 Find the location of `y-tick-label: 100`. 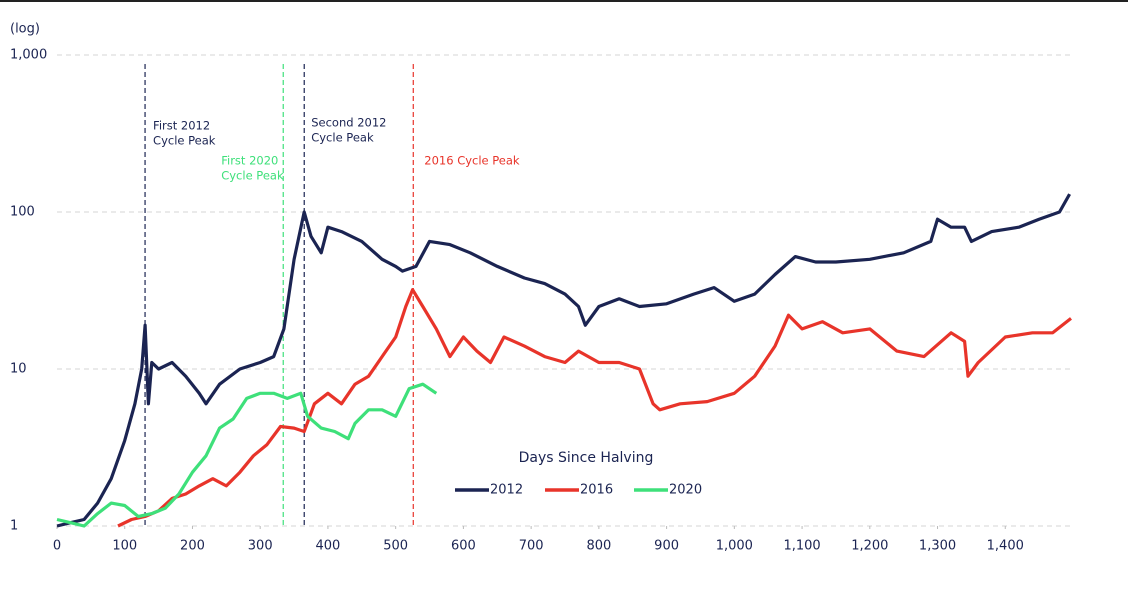

y-tick-label: 100 is located at coordinates (22, 212).